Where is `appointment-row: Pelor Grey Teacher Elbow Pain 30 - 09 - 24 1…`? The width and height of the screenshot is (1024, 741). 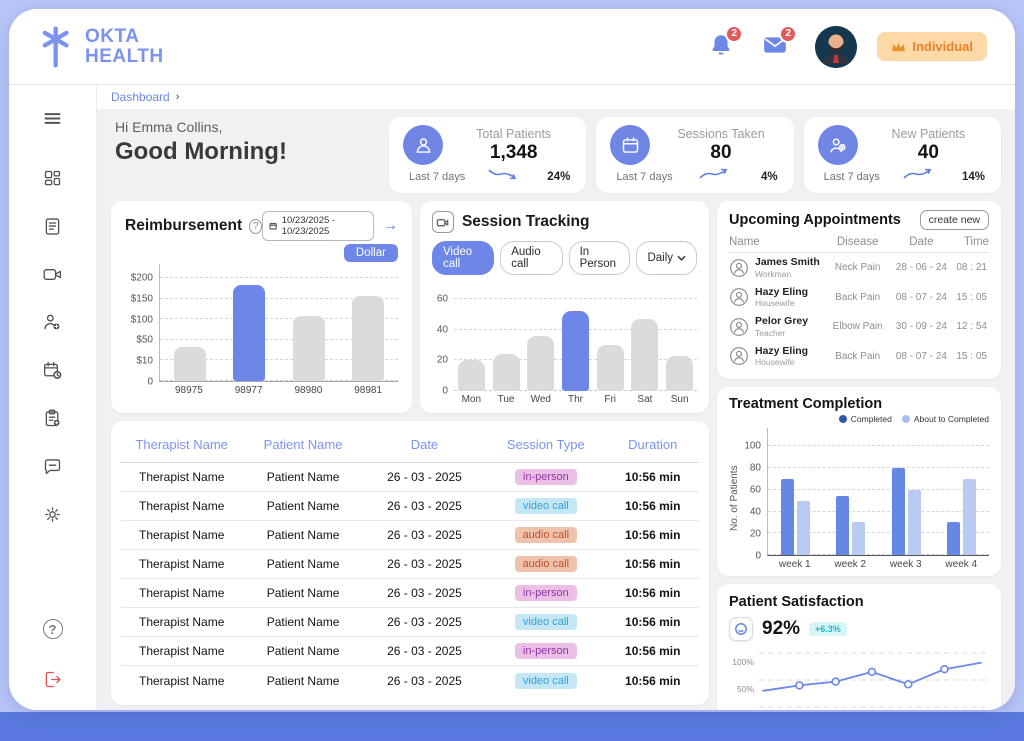 appointment-row: Pelor Grey Teacher Elbow Pain 30 - 09 - 24 1… is located at coordinates (859, 327).